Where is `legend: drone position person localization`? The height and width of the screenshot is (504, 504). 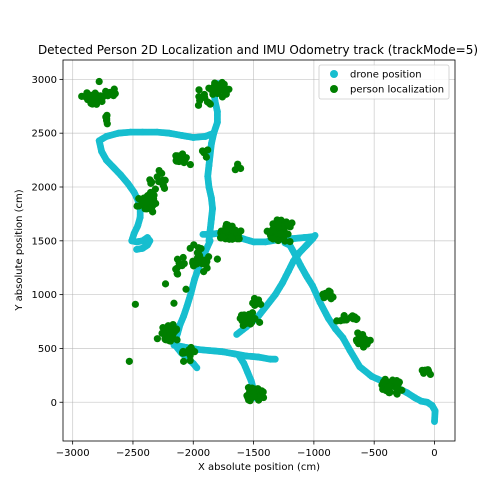
legend: drone position person localization is located at coordinates (384, 82).